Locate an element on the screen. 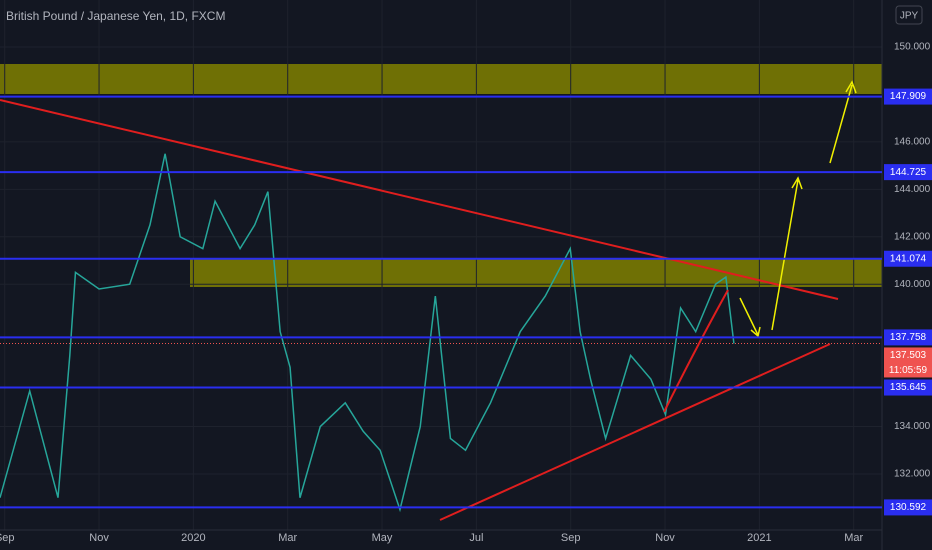 The image size is (932, 550). currency-label: JPY is located at coordinates (909, 16).